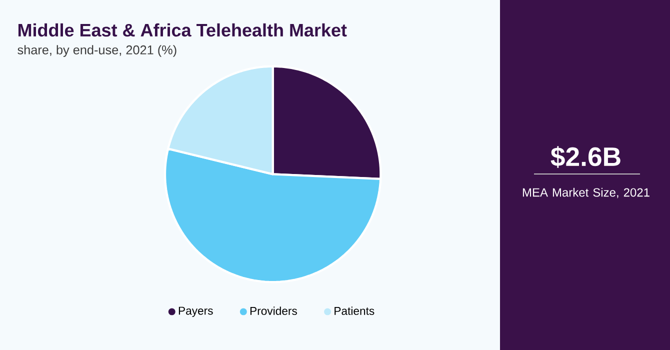  I want to click on legend-label: Payers, so click(195, 311).